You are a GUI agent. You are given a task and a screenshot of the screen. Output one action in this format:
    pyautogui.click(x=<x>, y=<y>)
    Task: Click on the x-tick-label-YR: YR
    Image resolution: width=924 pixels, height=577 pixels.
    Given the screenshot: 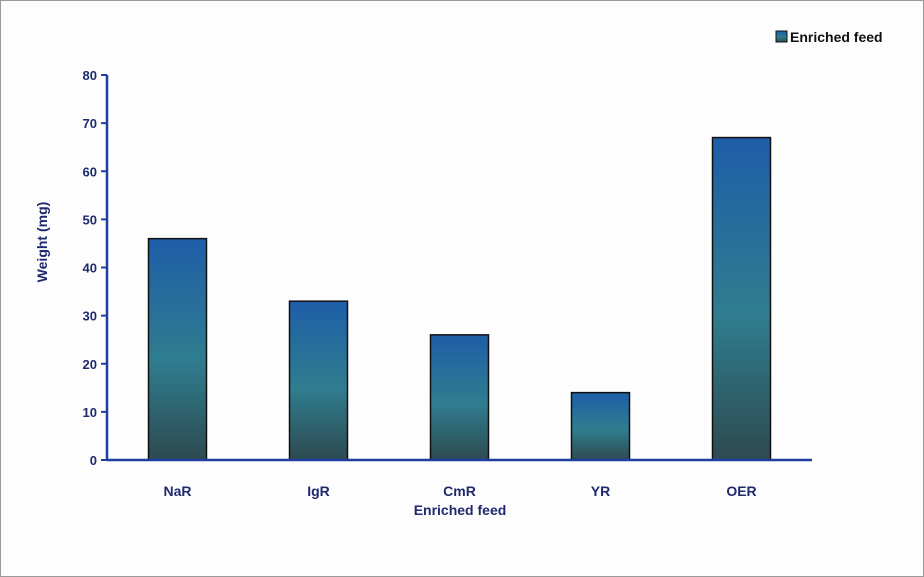 What is the action you would take?
    pyautogui.click(x=600, y=491)
    